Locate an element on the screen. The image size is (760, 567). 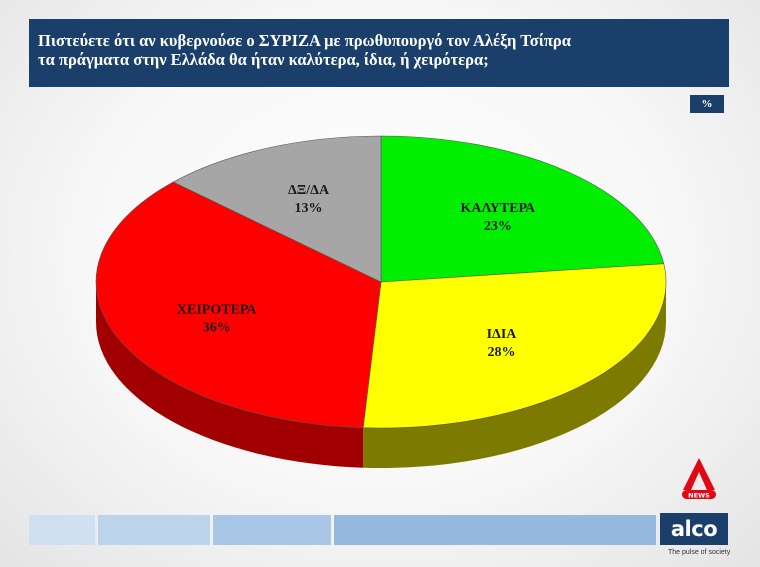
unit-badge: % is located at coordinates (707, 104).